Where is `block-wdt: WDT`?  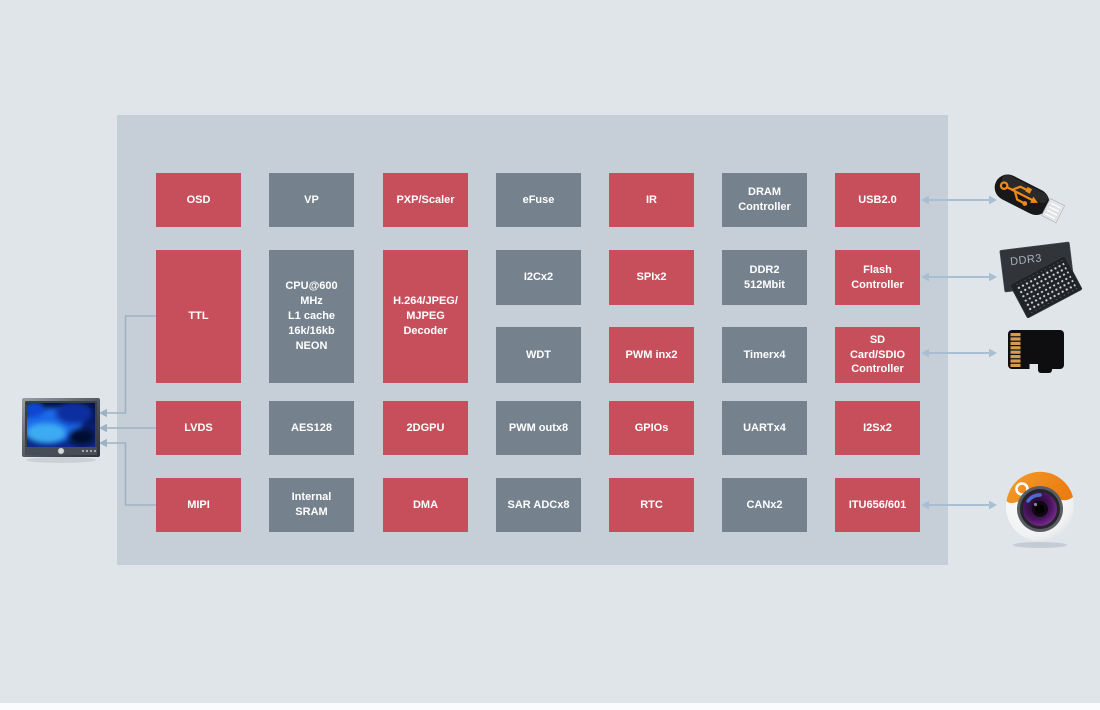
block-wdt: WDT is located at coordinates (538, 355).